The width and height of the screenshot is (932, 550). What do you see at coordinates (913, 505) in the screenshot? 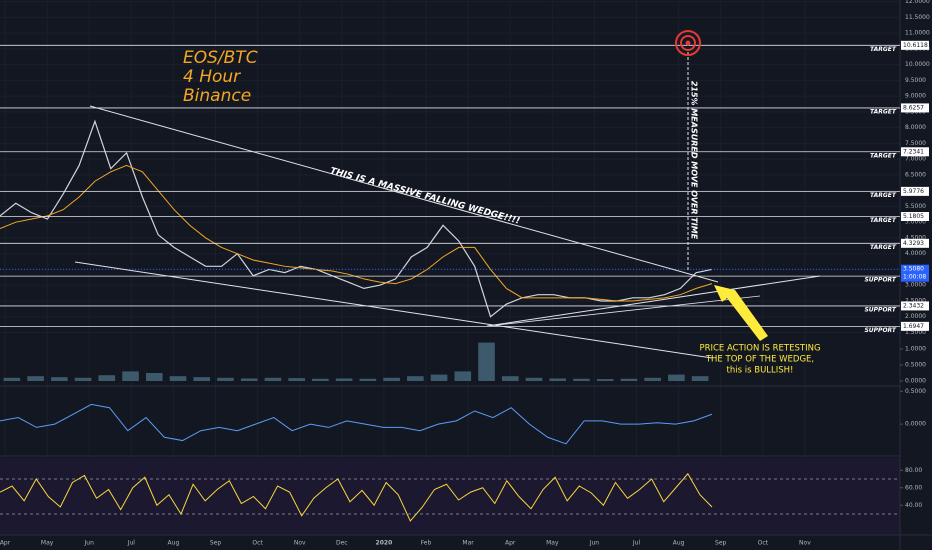
I see `y-tick-label: 40.00` at bounding box center [913, 505].